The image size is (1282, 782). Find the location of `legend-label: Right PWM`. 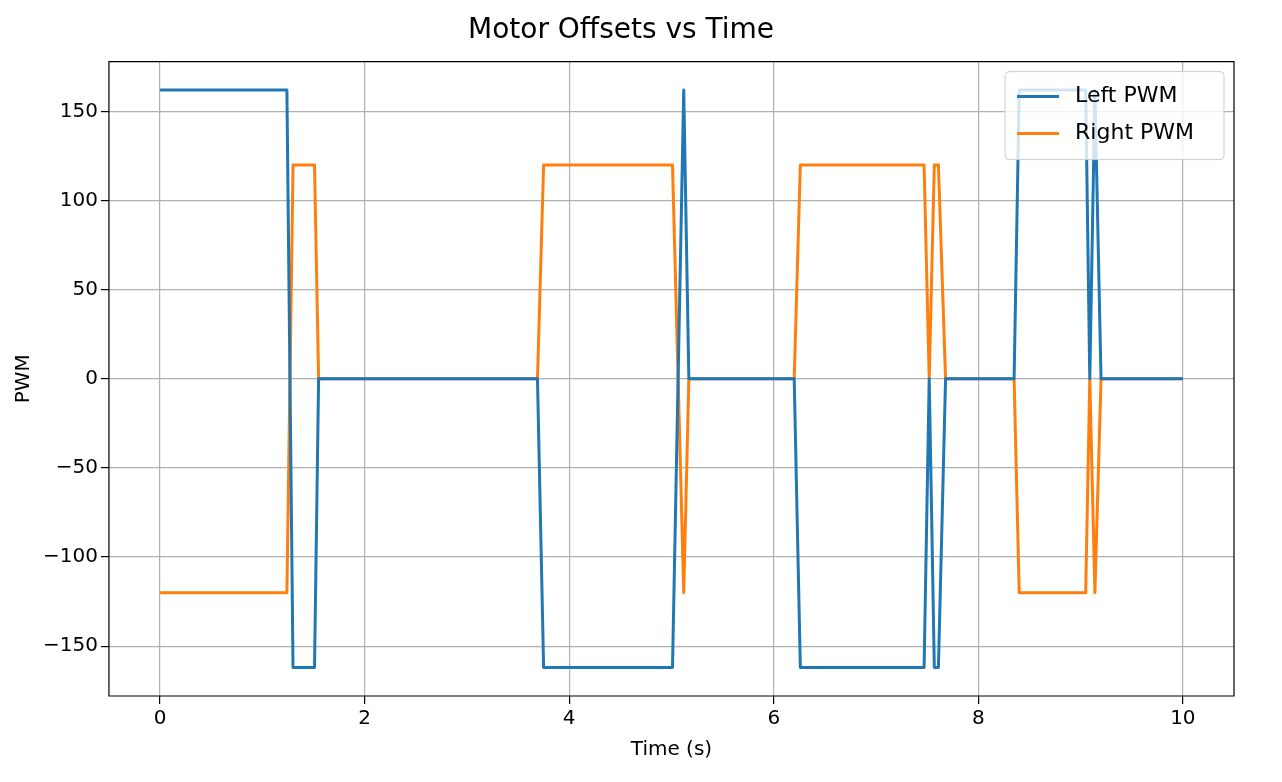

legend-label: Right PWM is located at coordinates (1135, 132).